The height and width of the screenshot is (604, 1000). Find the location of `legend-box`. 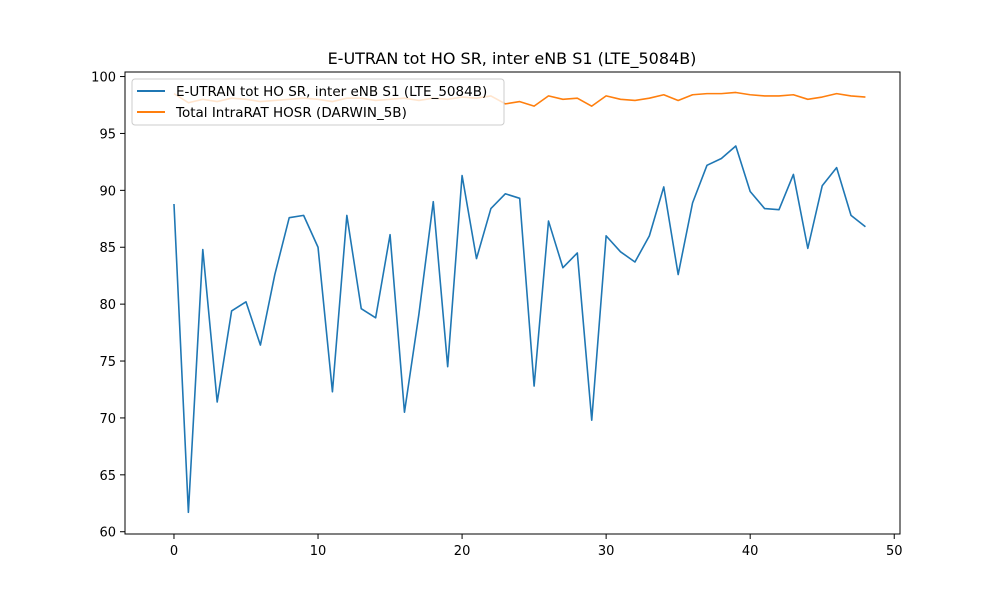

legend-box is located at coordinates (318, 102).